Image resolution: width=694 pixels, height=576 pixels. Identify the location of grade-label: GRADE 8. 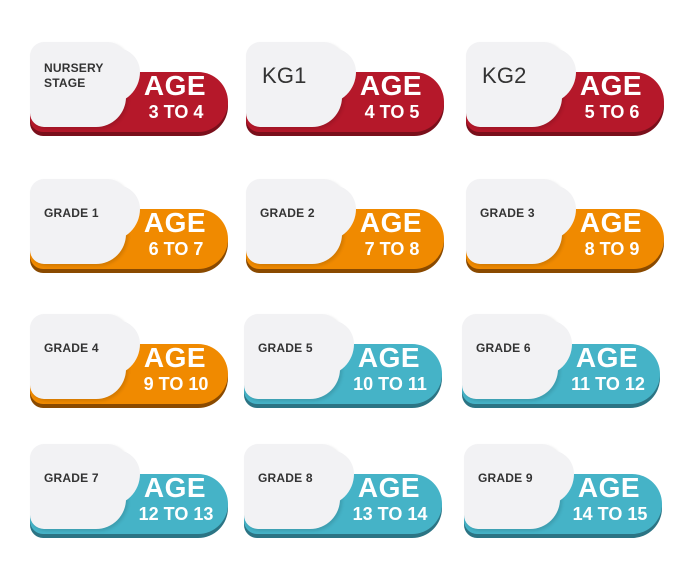
(285, 477).